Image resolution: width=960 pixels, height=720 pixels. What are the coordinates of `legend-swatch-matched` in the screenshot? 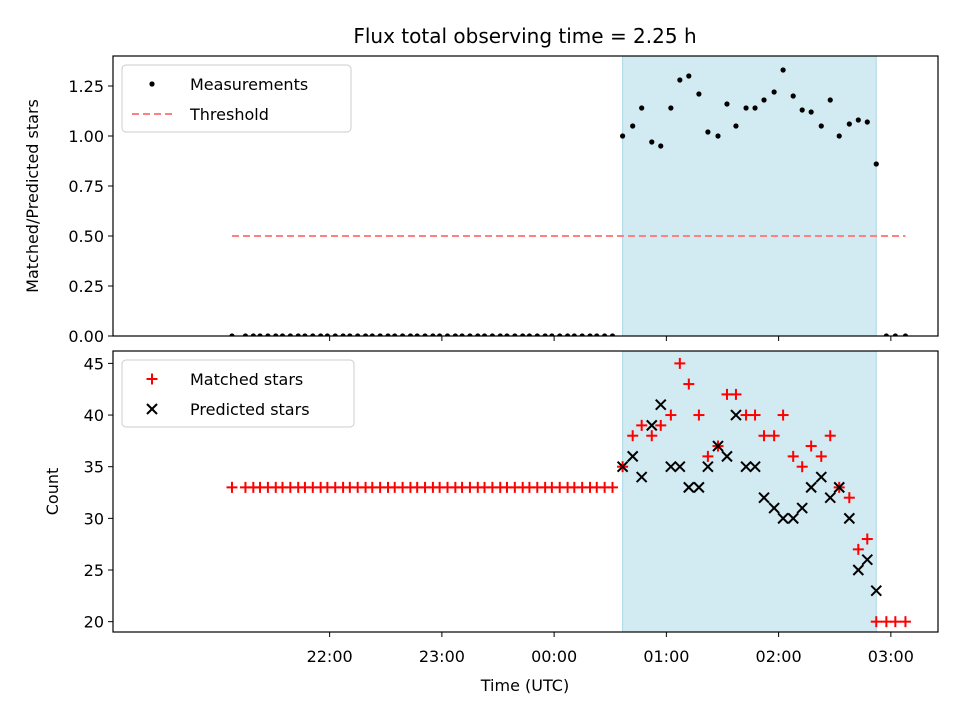 It's located at (152, 379).